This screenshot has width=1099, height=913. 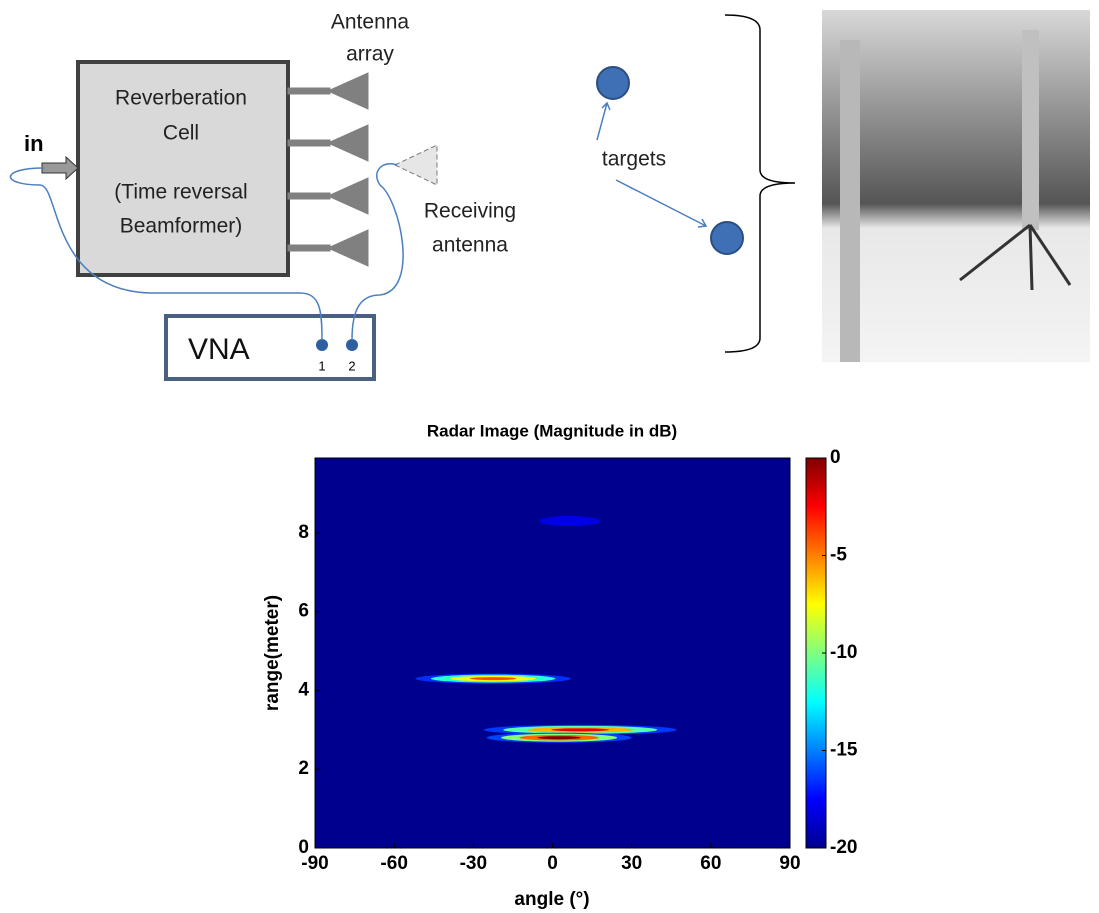 I want to click on chart-title: Radar Image (Magnitude in dB), so click(x=552, y=430).